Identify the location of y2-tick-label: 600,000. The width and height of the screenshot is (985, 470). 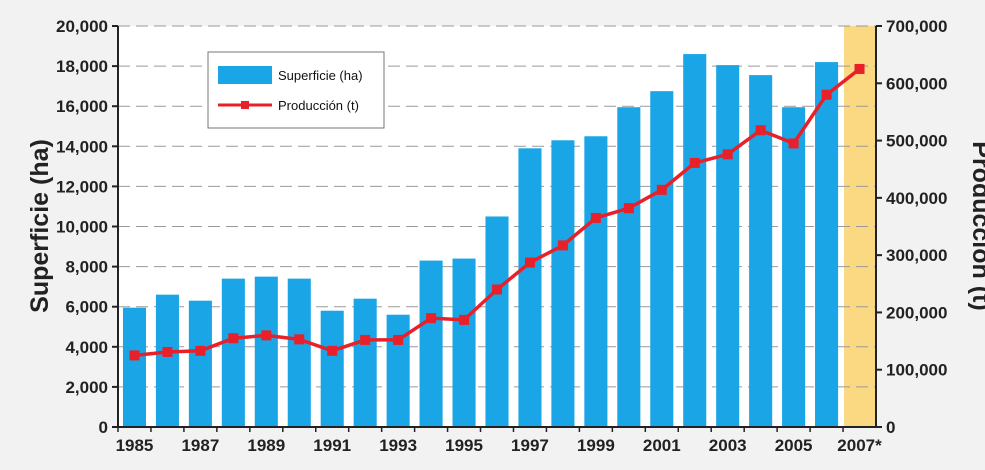
(916, 83).